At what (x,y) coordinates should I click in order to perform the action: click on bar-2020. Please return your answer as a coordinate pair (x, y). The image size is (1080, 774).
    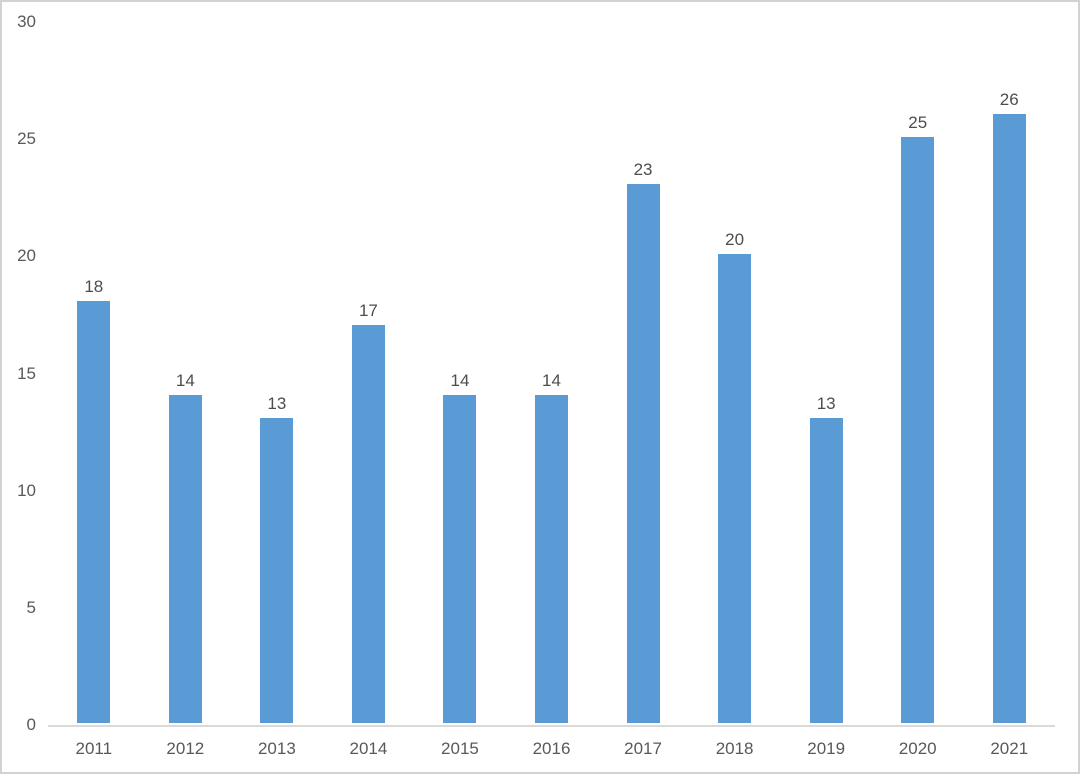
    Looking at the image, I should click on (918, 430).